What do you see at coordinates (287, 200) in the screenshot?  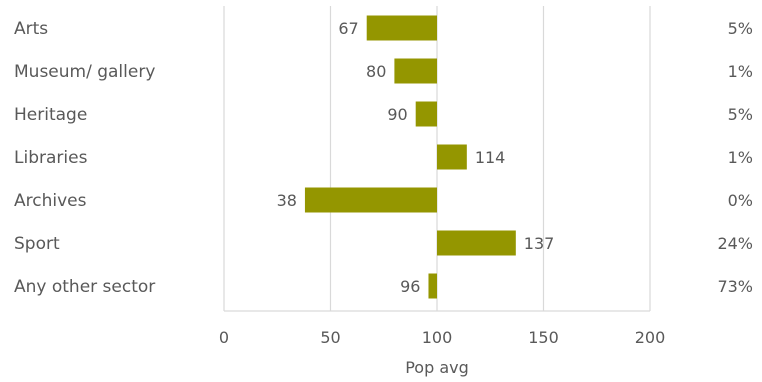 I see `data-label: 38` at bounding box center [287, 200].